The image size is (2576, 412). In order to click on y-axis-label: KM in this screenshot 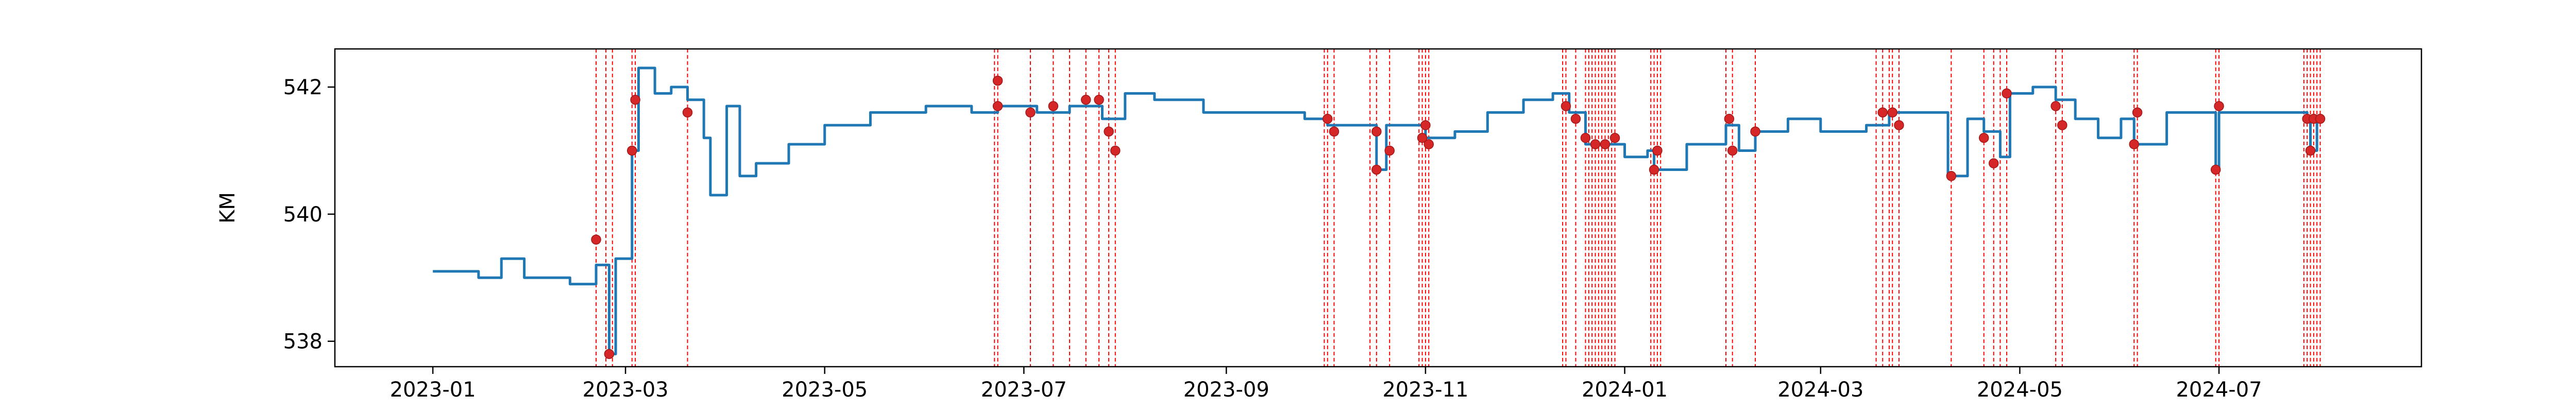, I will do `click(228, 208)`.